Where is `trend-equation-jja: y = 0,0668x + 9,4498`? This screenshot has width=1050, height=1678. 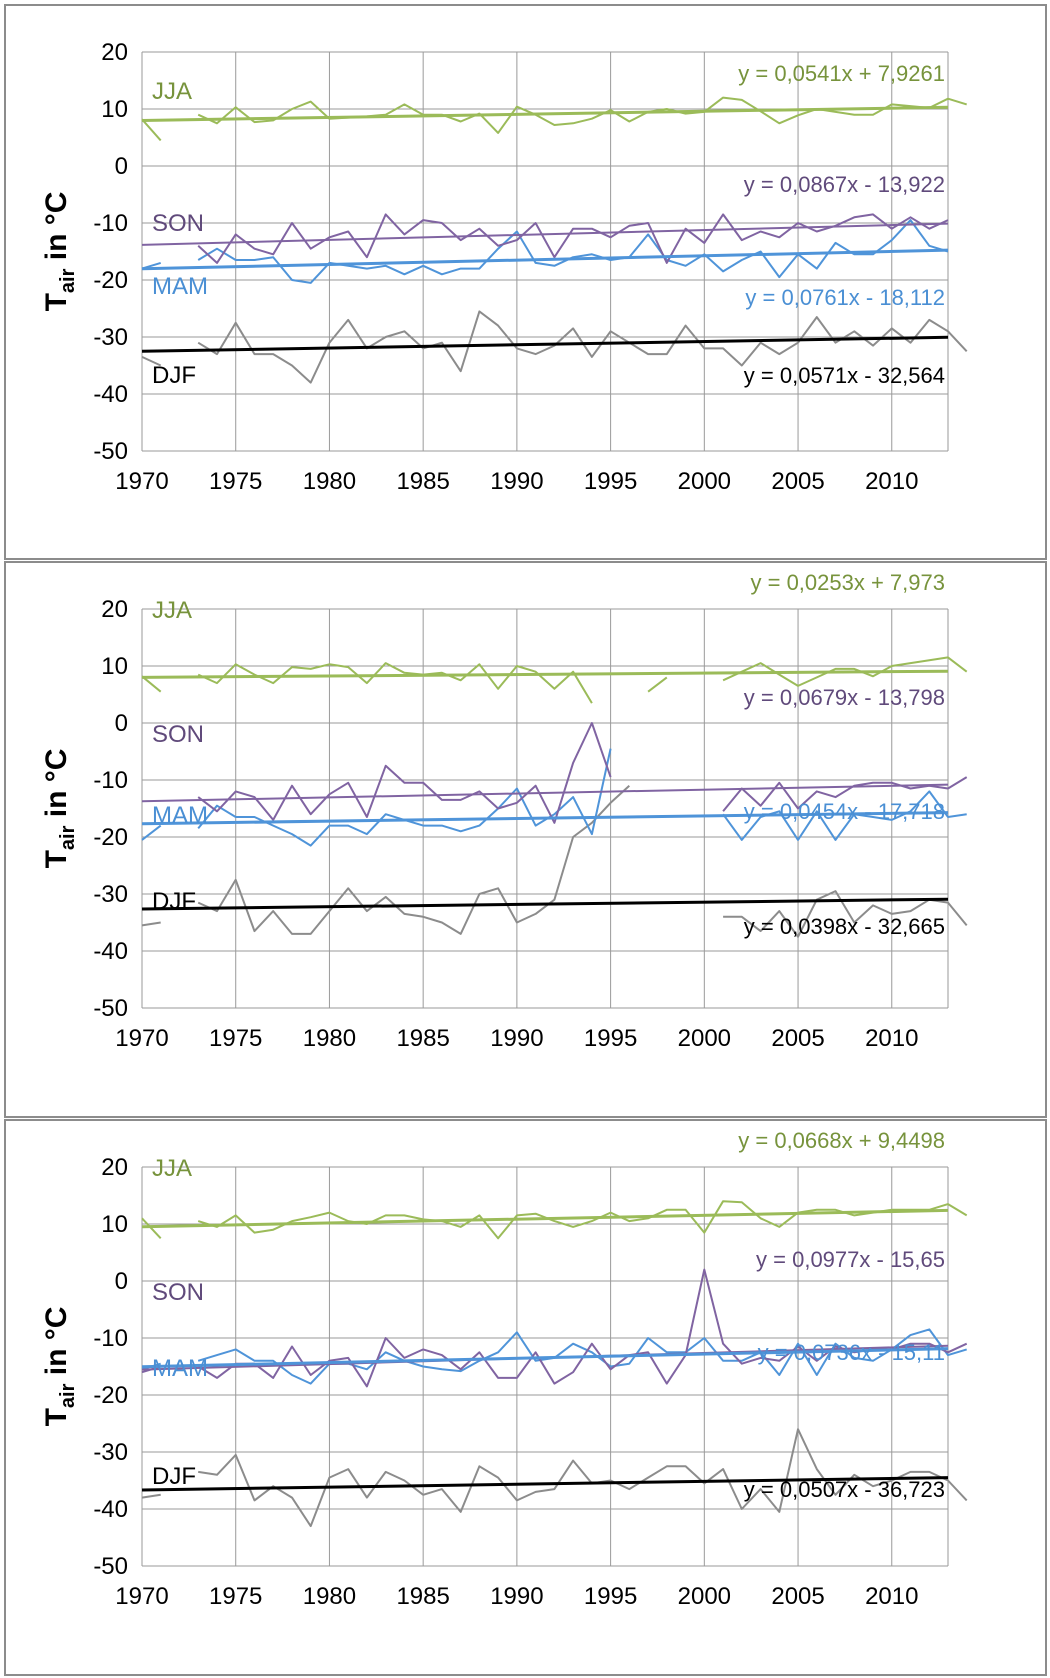
trend-equation-jja: y = 0,0668x + 9,4498 is located at coordinates (841, 1140).